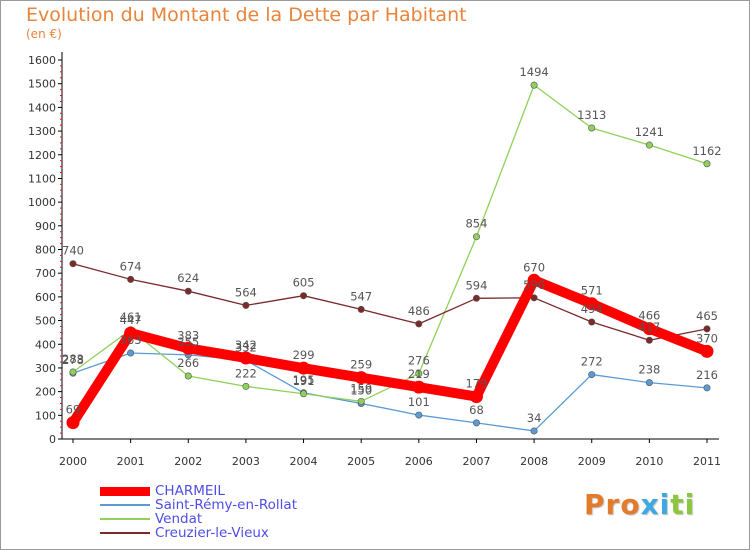 This screenshot has height=550, width=750. What do you see at coordinates (534, 461) in the screenshot?
I see `x-tick-label: 2008` at bounding box center [534, 461].